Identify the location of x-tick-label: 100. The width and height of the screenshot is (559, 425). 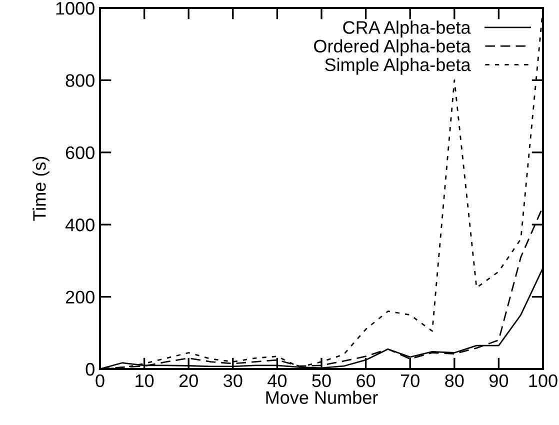
(543, 381).